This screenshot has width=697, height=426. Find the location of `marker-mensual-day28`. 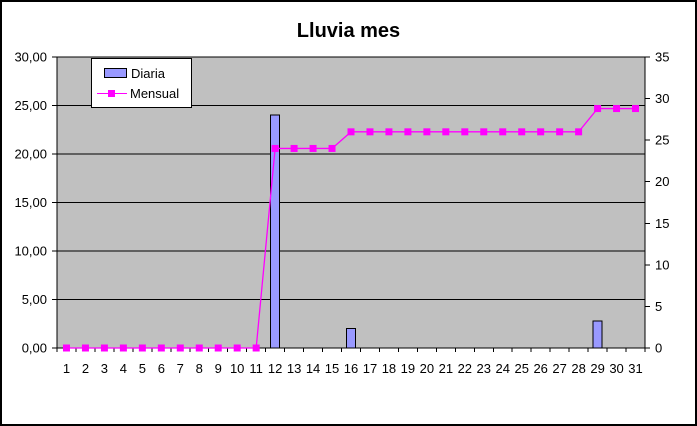

marker-mensual-day28 is located at coordinates (579, 132).